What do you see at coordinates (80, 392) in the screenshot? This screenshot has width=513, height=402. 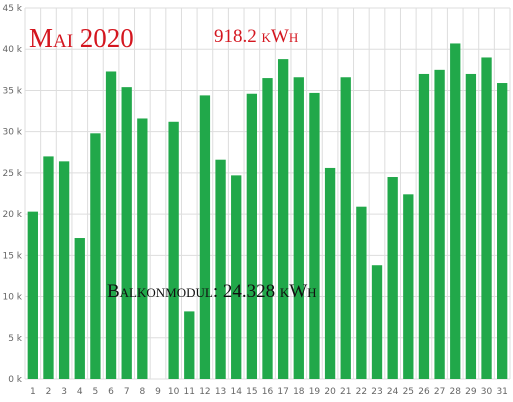 I see `x-tick-label: 4` at bounding box center [80, 392].